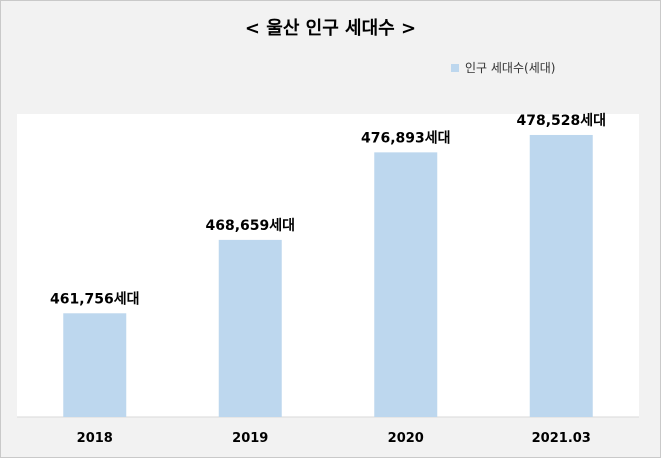 The width and height of the screenshot is (661, 458). Describe the element at coordinates (406, 138) in the screenshot. I see `data-label-2: 476,893세대` at that location.